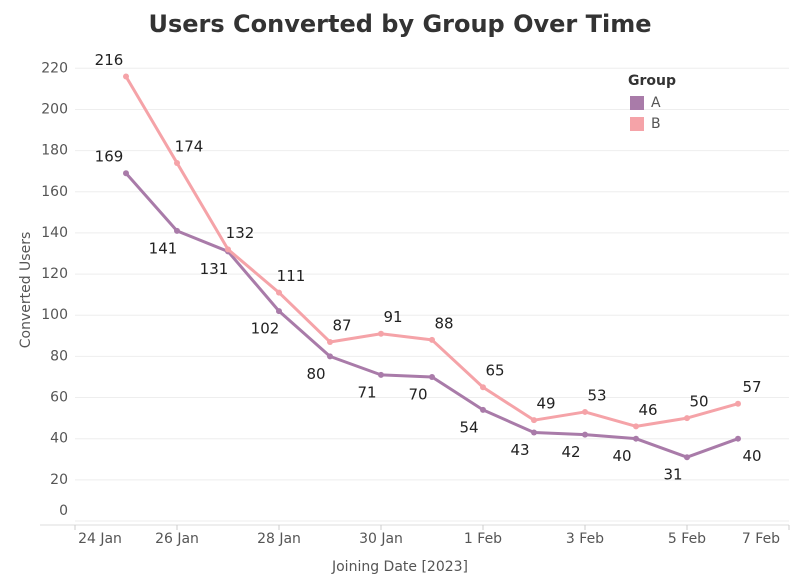 Image resolution: width=799 pixels, height=585 pixels. What do you see at coordinates (656, 103) in the screenshot?
I see `legend-label: A` at bounding box center [656, 103].